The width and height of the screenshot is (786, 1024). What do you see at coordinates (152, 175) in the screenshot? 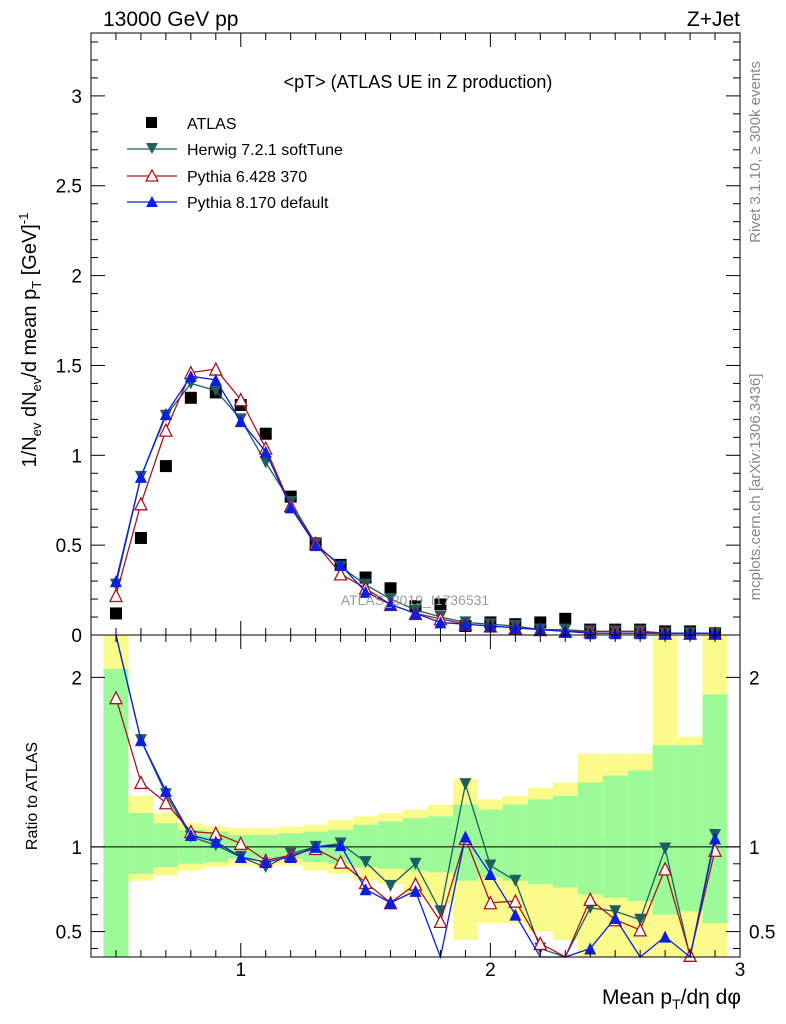
I see `legend-pythia6-marker` at bounding box center [152, 175].